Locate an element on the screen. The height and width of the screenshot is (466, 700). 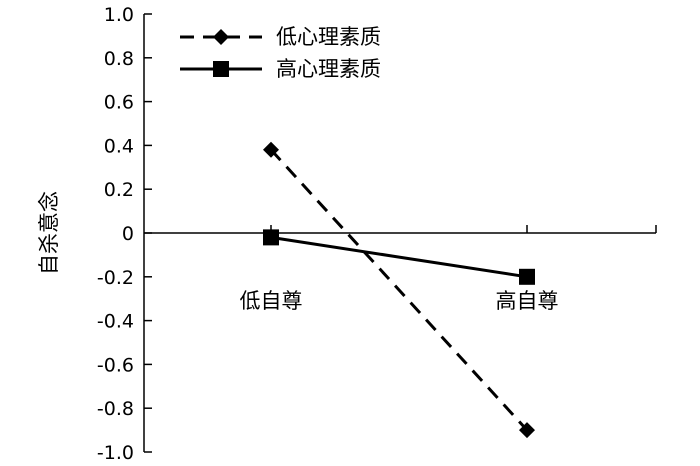
y-tick-label: 1.0 is located at coordinates (119, 15).